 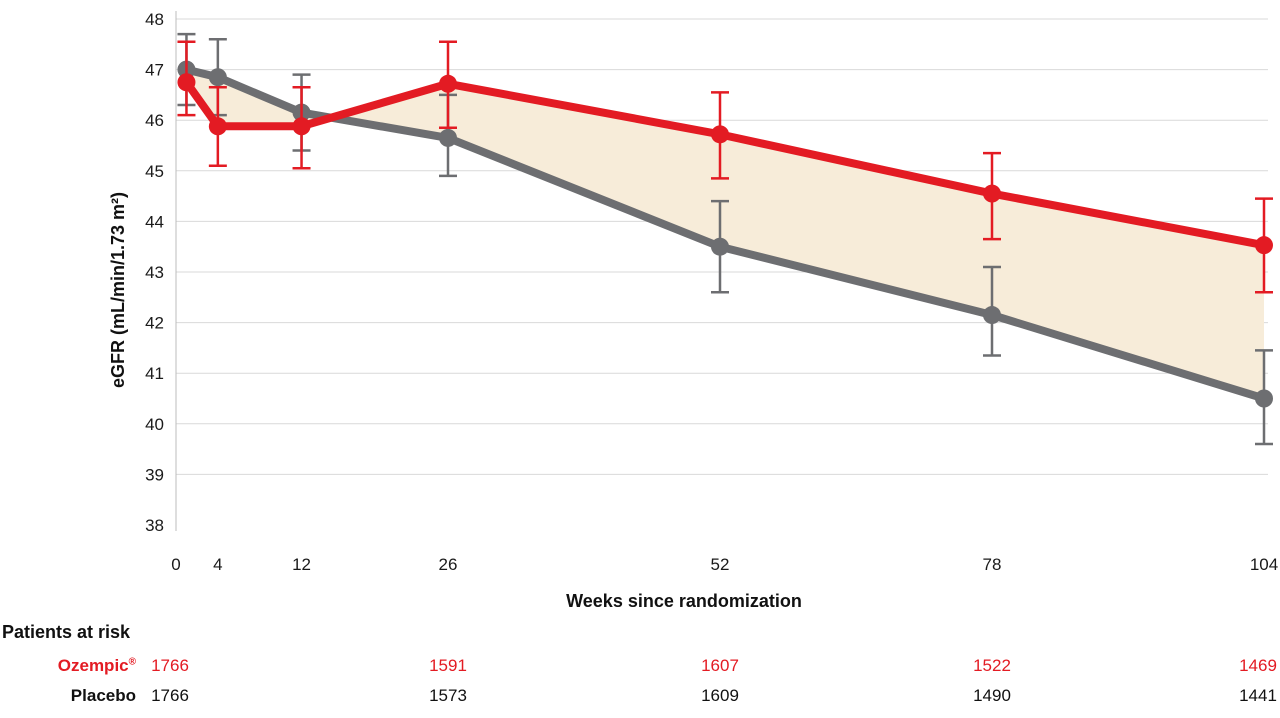 What do you see at coordinates (1258, 695) in the screenshot?
I see `risk-cell: 1441` at bounding box center [1258, 695].